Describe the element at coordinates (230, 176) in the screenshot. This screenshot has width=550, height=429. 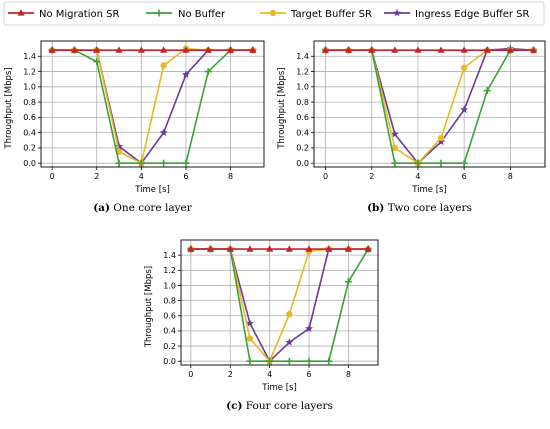
I see `x-tick-label: 8` at that location.